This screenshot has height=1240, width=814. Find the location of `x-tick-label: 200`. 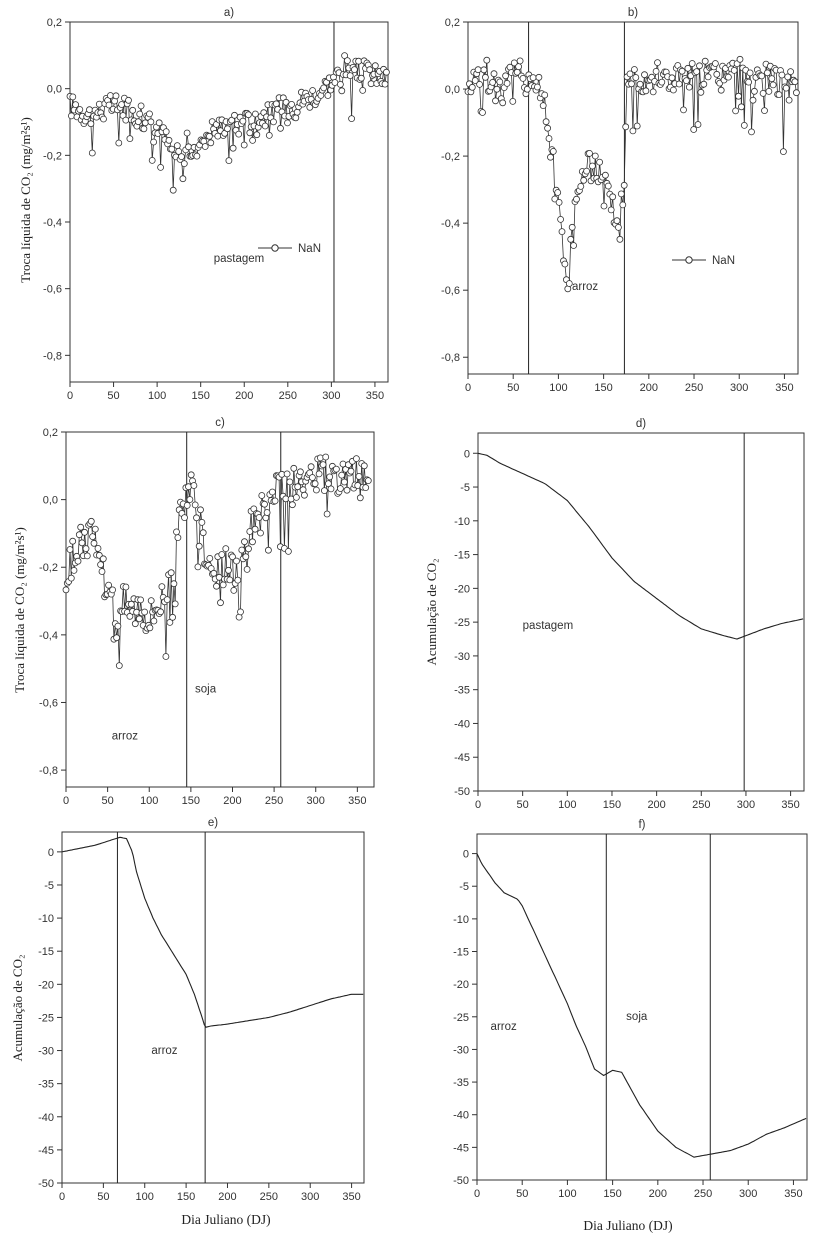

x-tick-label: 200 is located at coordinates (227, 1197).